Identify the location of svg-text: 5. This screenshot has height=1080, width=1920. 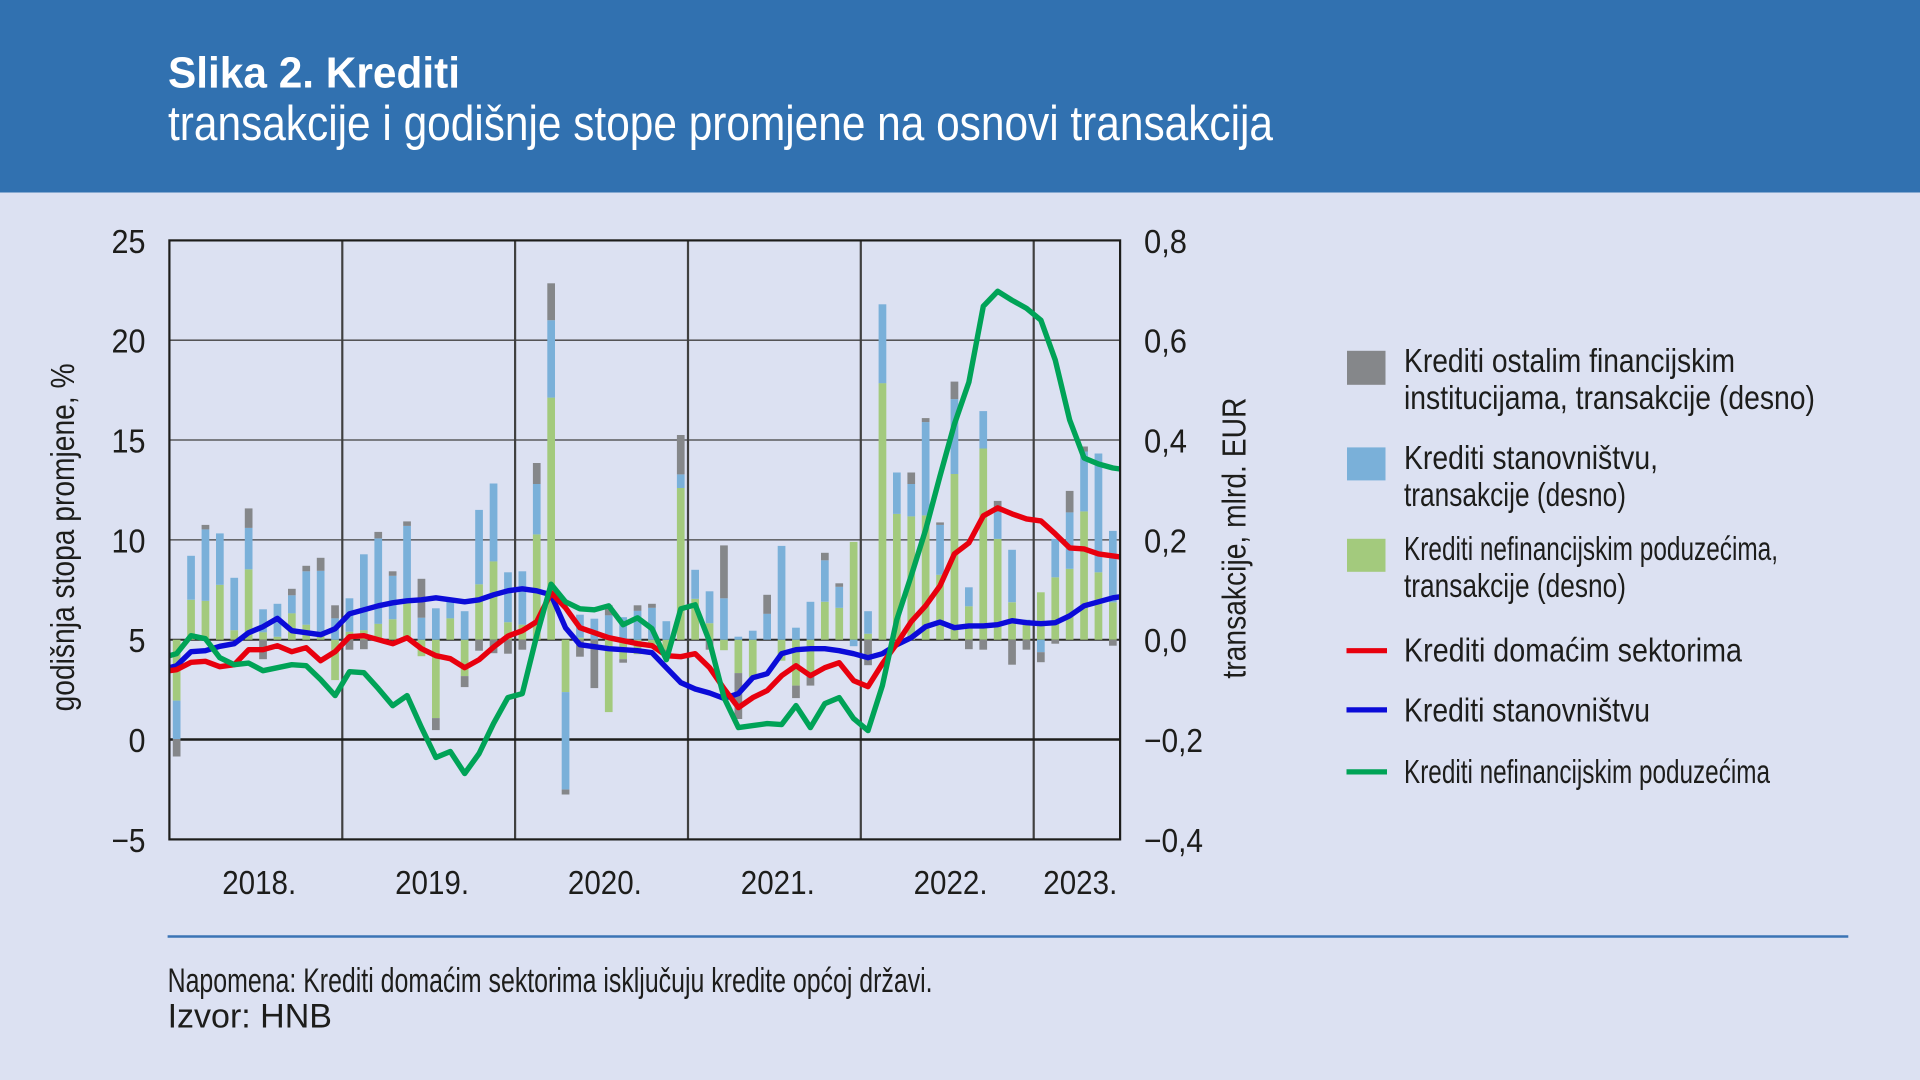
(137, 641).